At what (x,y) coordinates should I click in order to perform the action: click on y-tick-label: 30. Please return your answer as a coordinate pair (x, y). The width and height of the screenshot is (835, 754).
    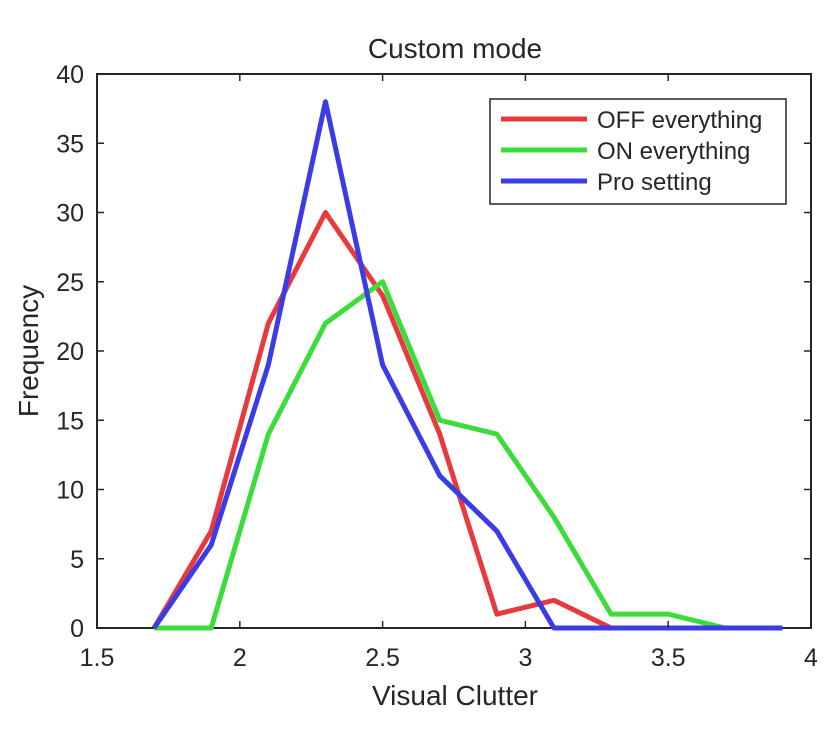
    Looking at the image, I should click on (70, 214).